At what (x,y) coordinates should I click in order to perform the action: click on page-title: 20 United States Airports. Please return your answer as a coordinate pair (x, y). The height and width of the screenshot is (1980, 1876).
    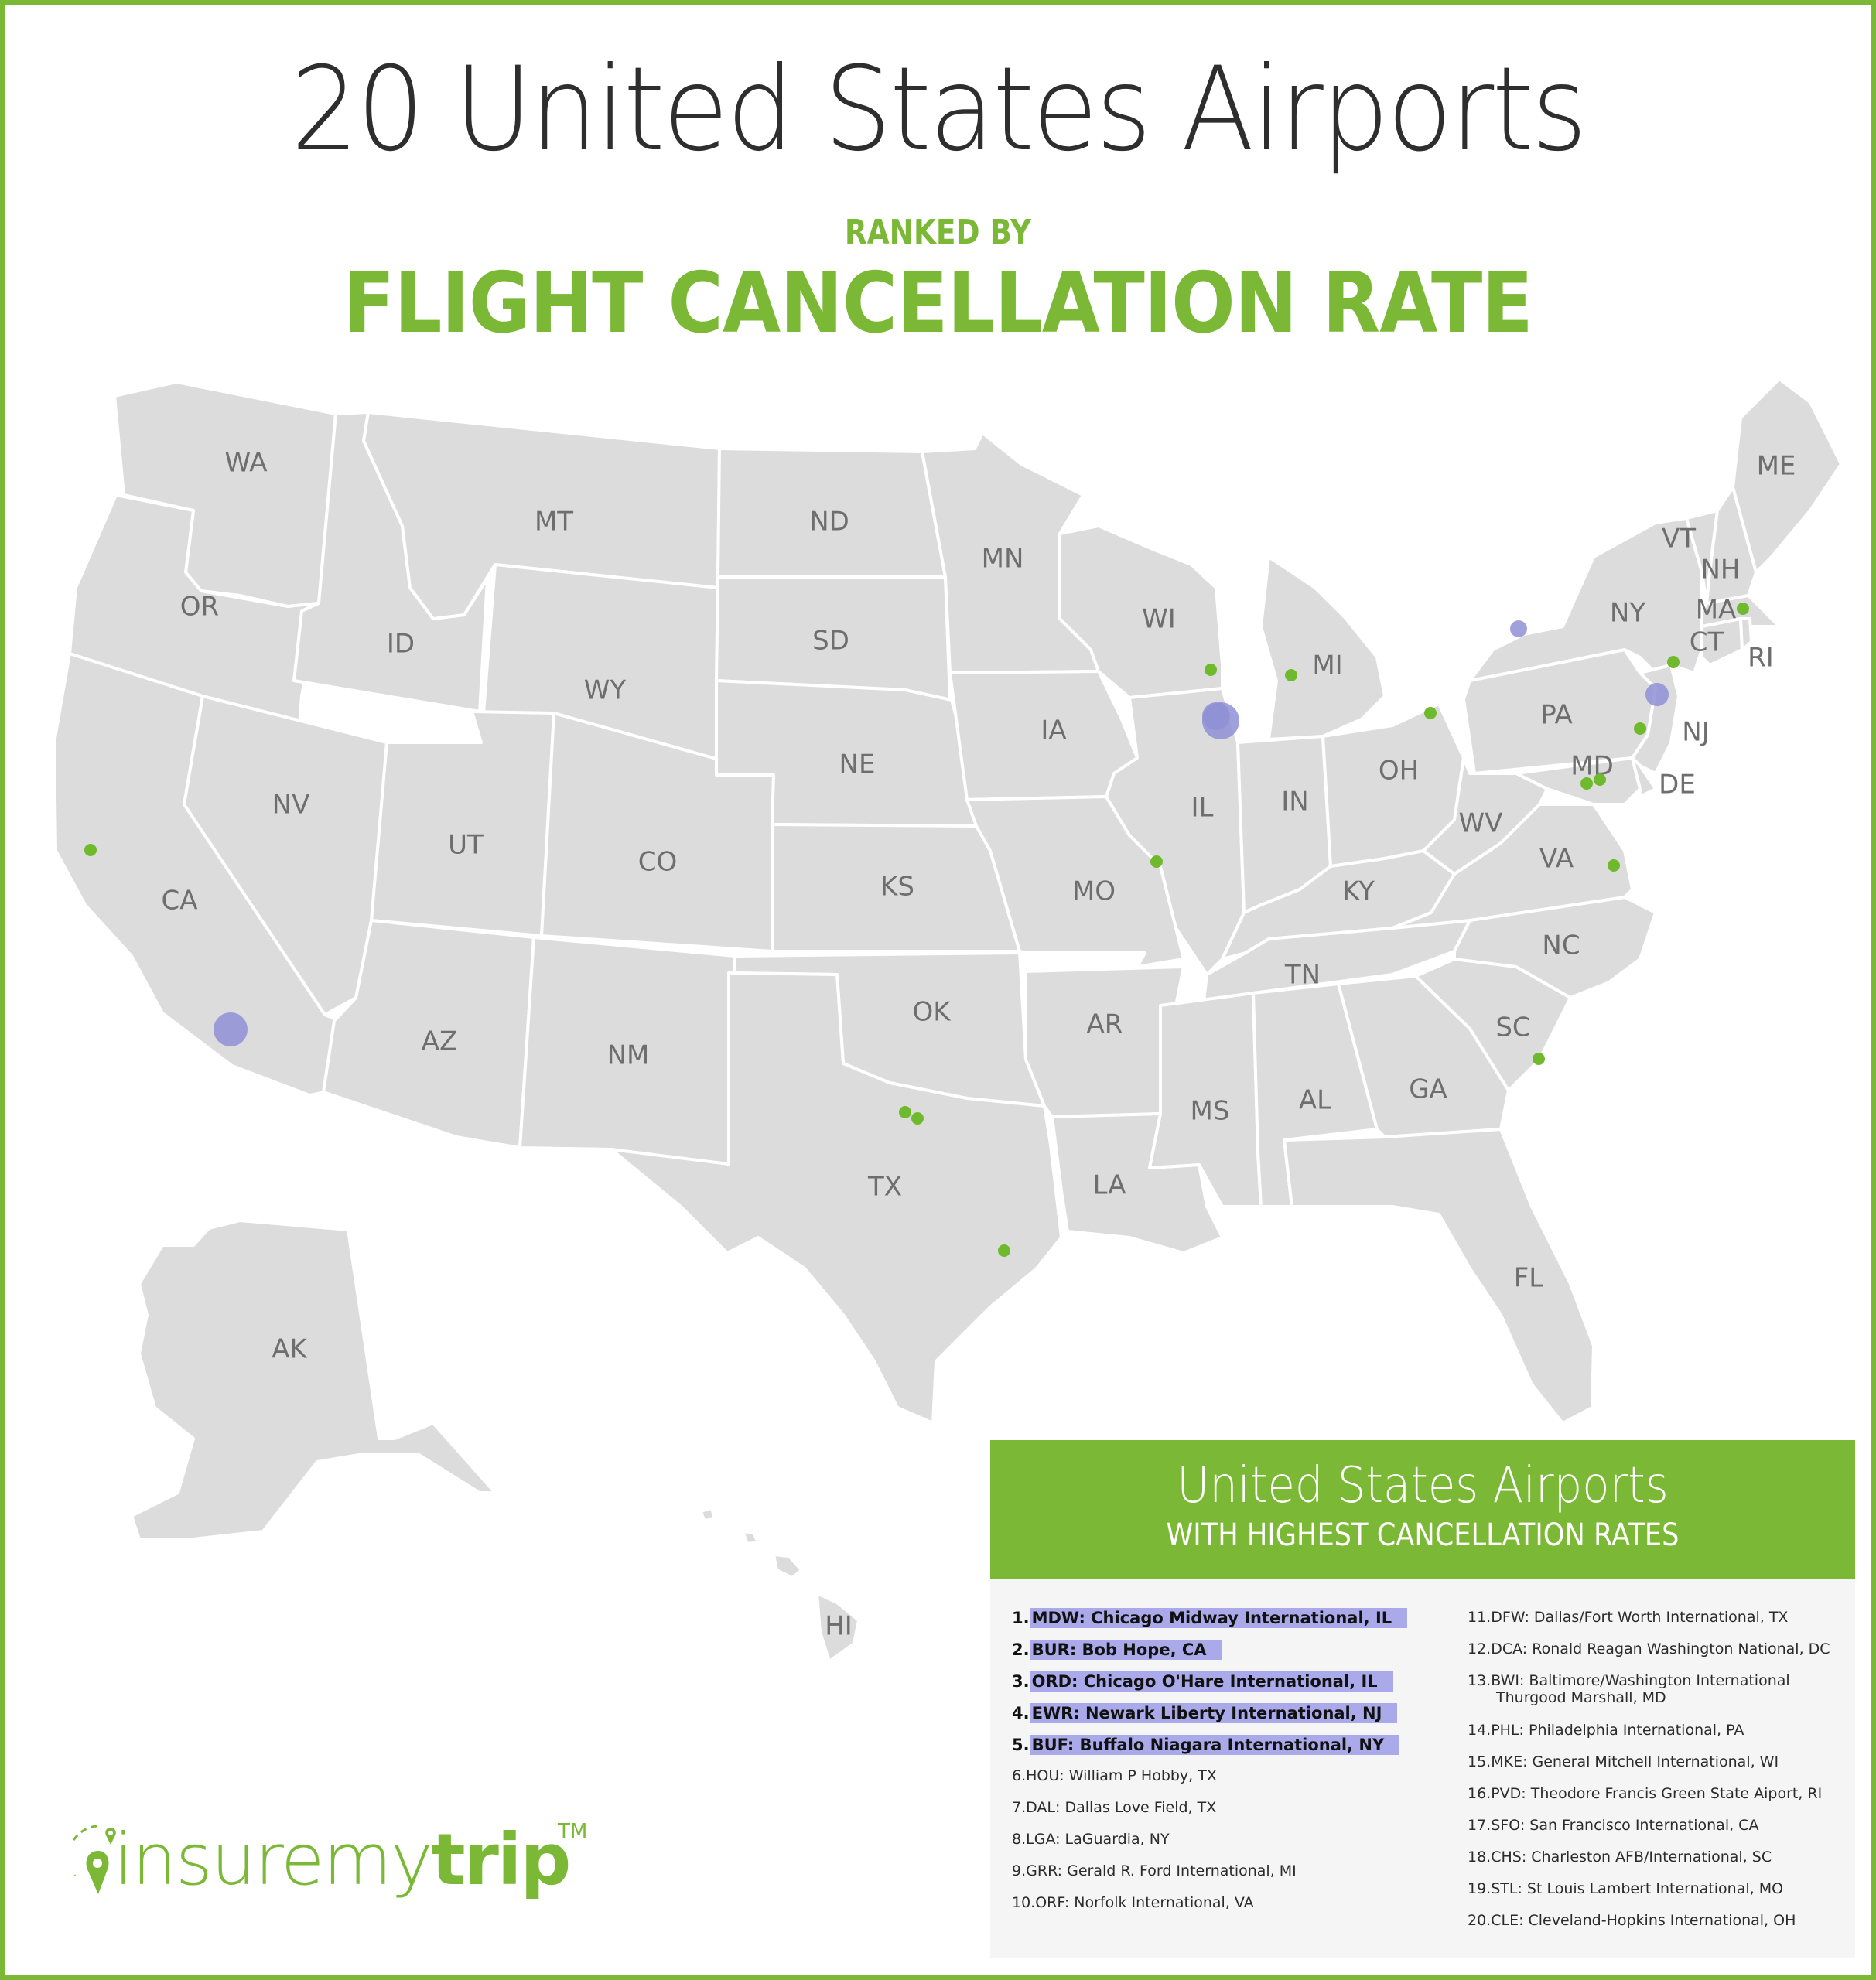
    Looking at the image, I should click on (938, 110).